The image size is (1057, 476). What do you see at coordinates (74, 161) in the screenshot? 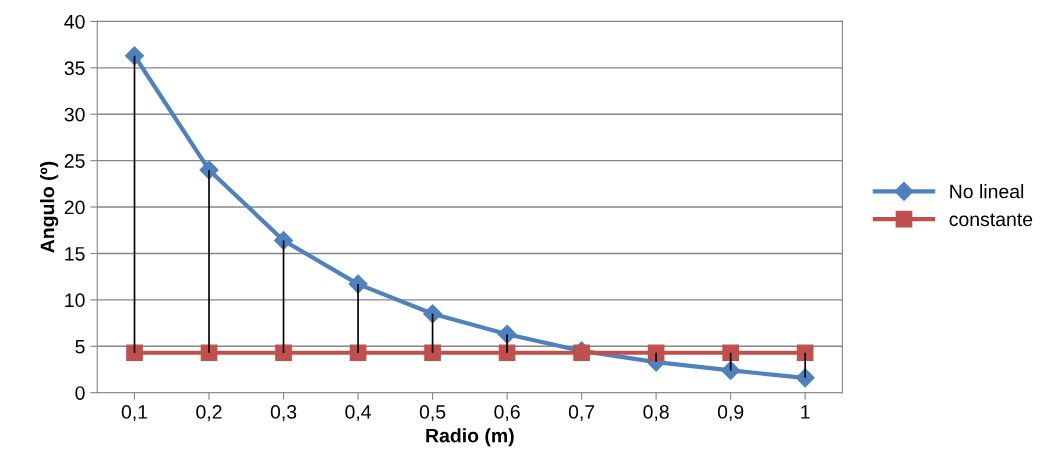
I see `y-tick-label: 25` at bounding box center [74, 161].